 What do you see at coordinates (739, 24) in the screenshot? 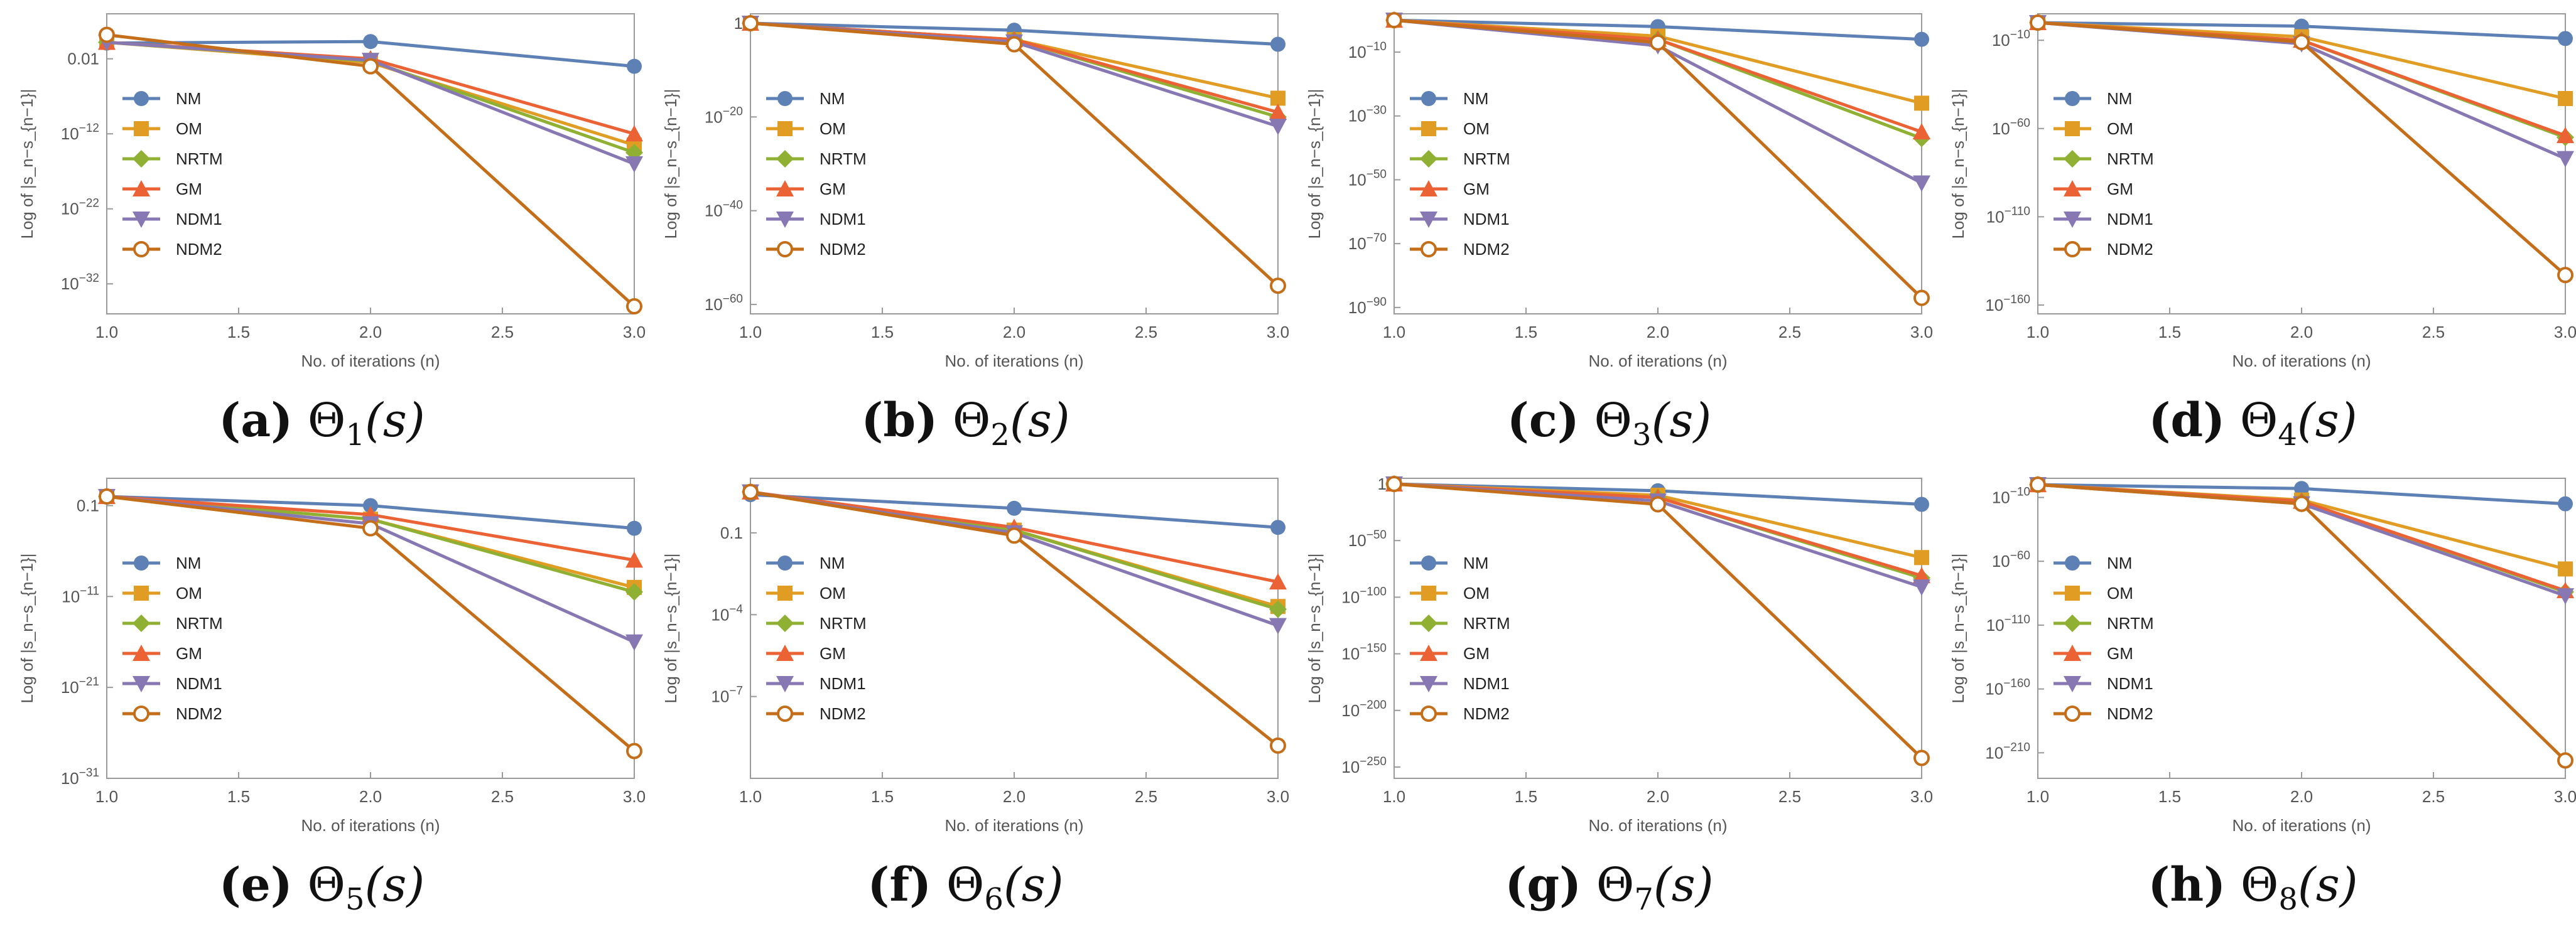
I see `y-tick-label: 1` at bounding box center [739, 24].